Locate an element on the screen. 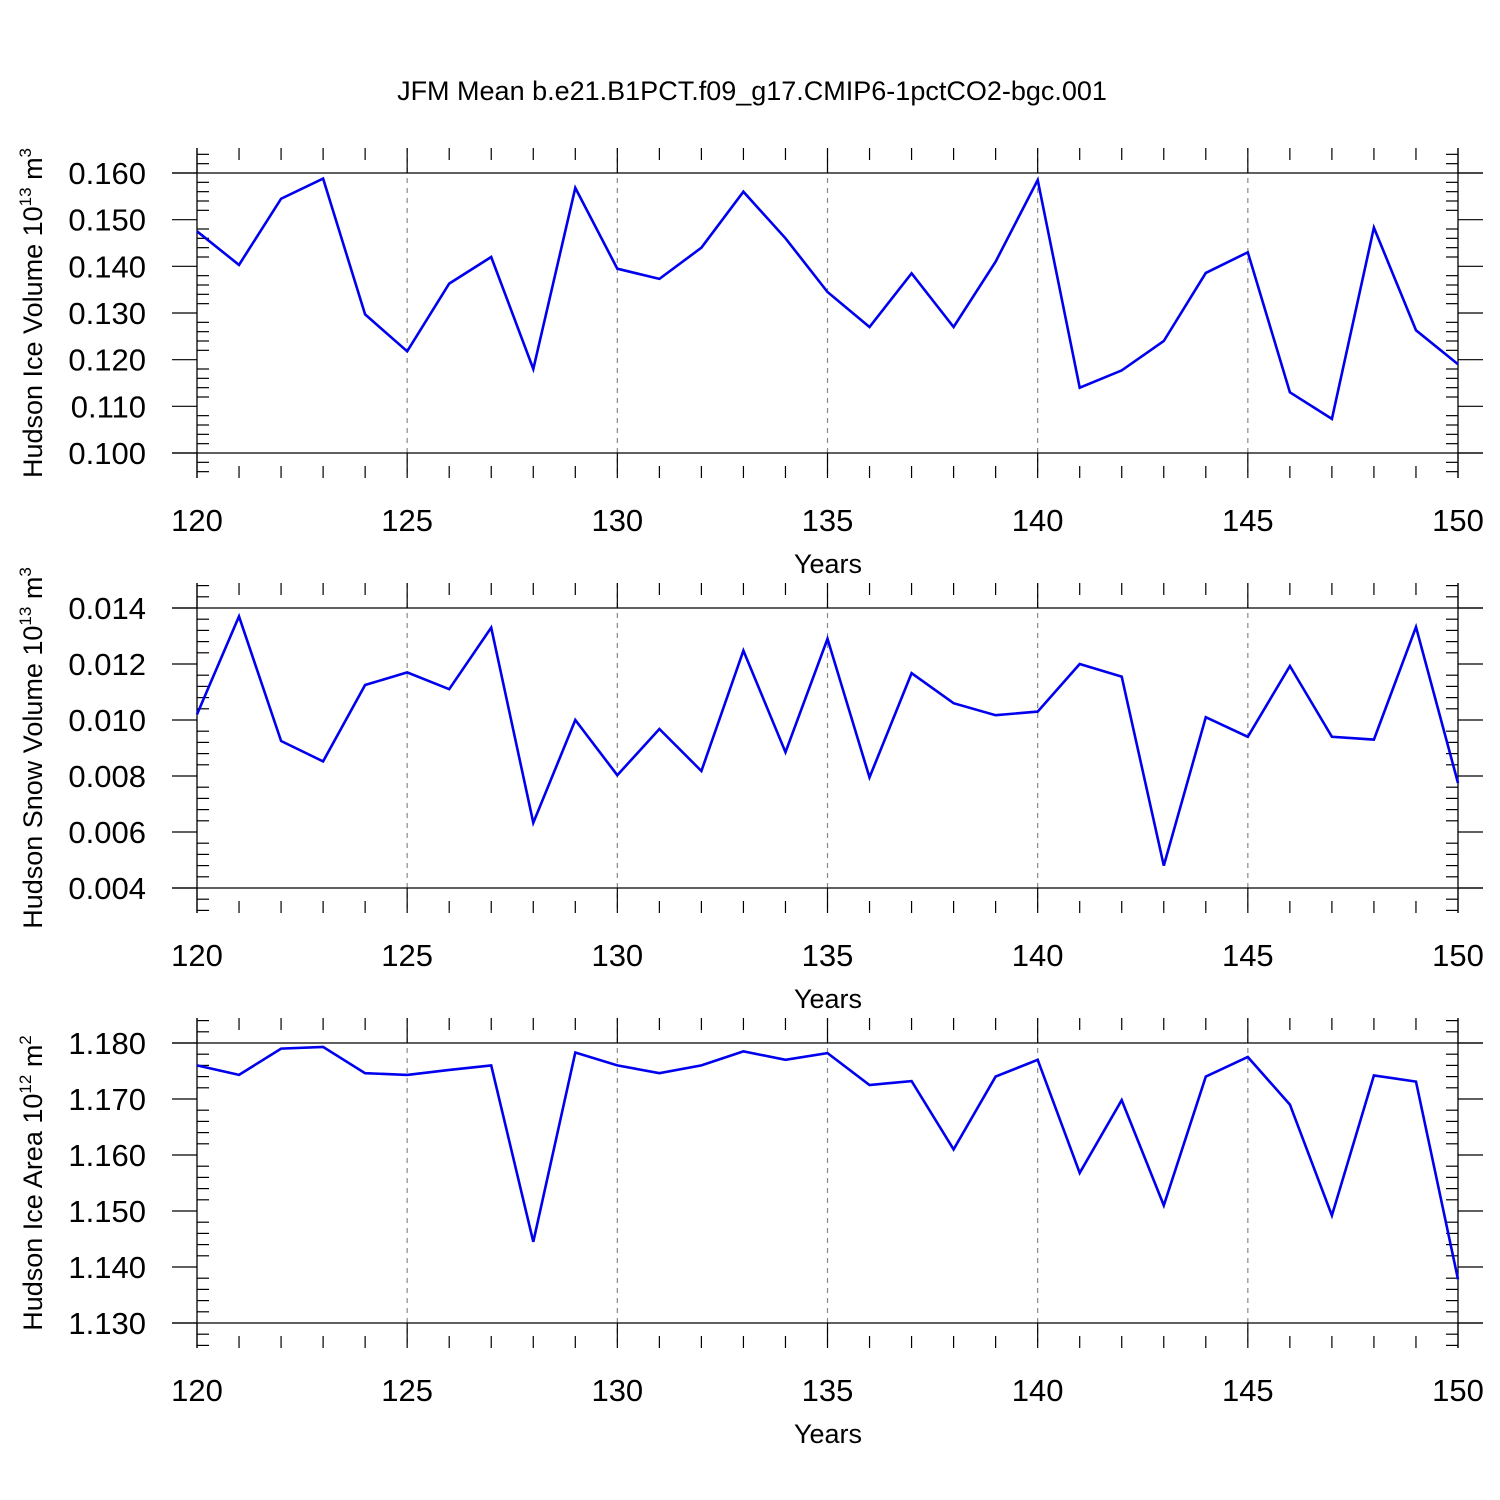 This screenshot has width=1500, height=1500. y-axis-title-superscript: 2 is located at coordinates (25, 1039).